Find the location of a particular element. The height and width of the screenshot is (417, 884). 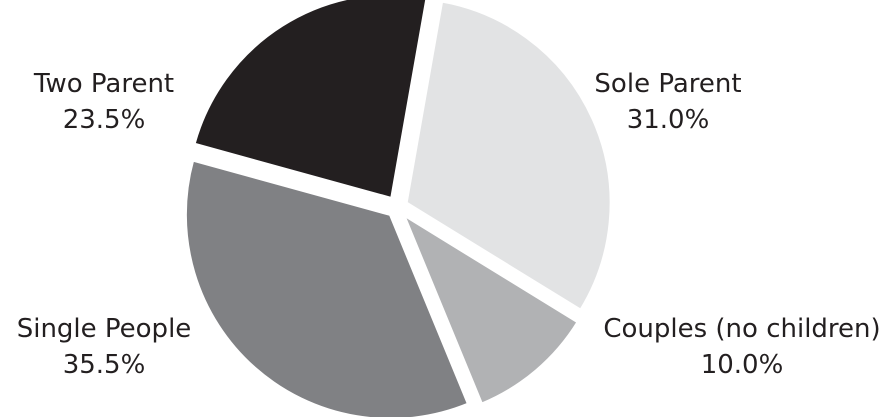

slice-label-single-people: Single People 35.5% is located at coordinates (104, 347).